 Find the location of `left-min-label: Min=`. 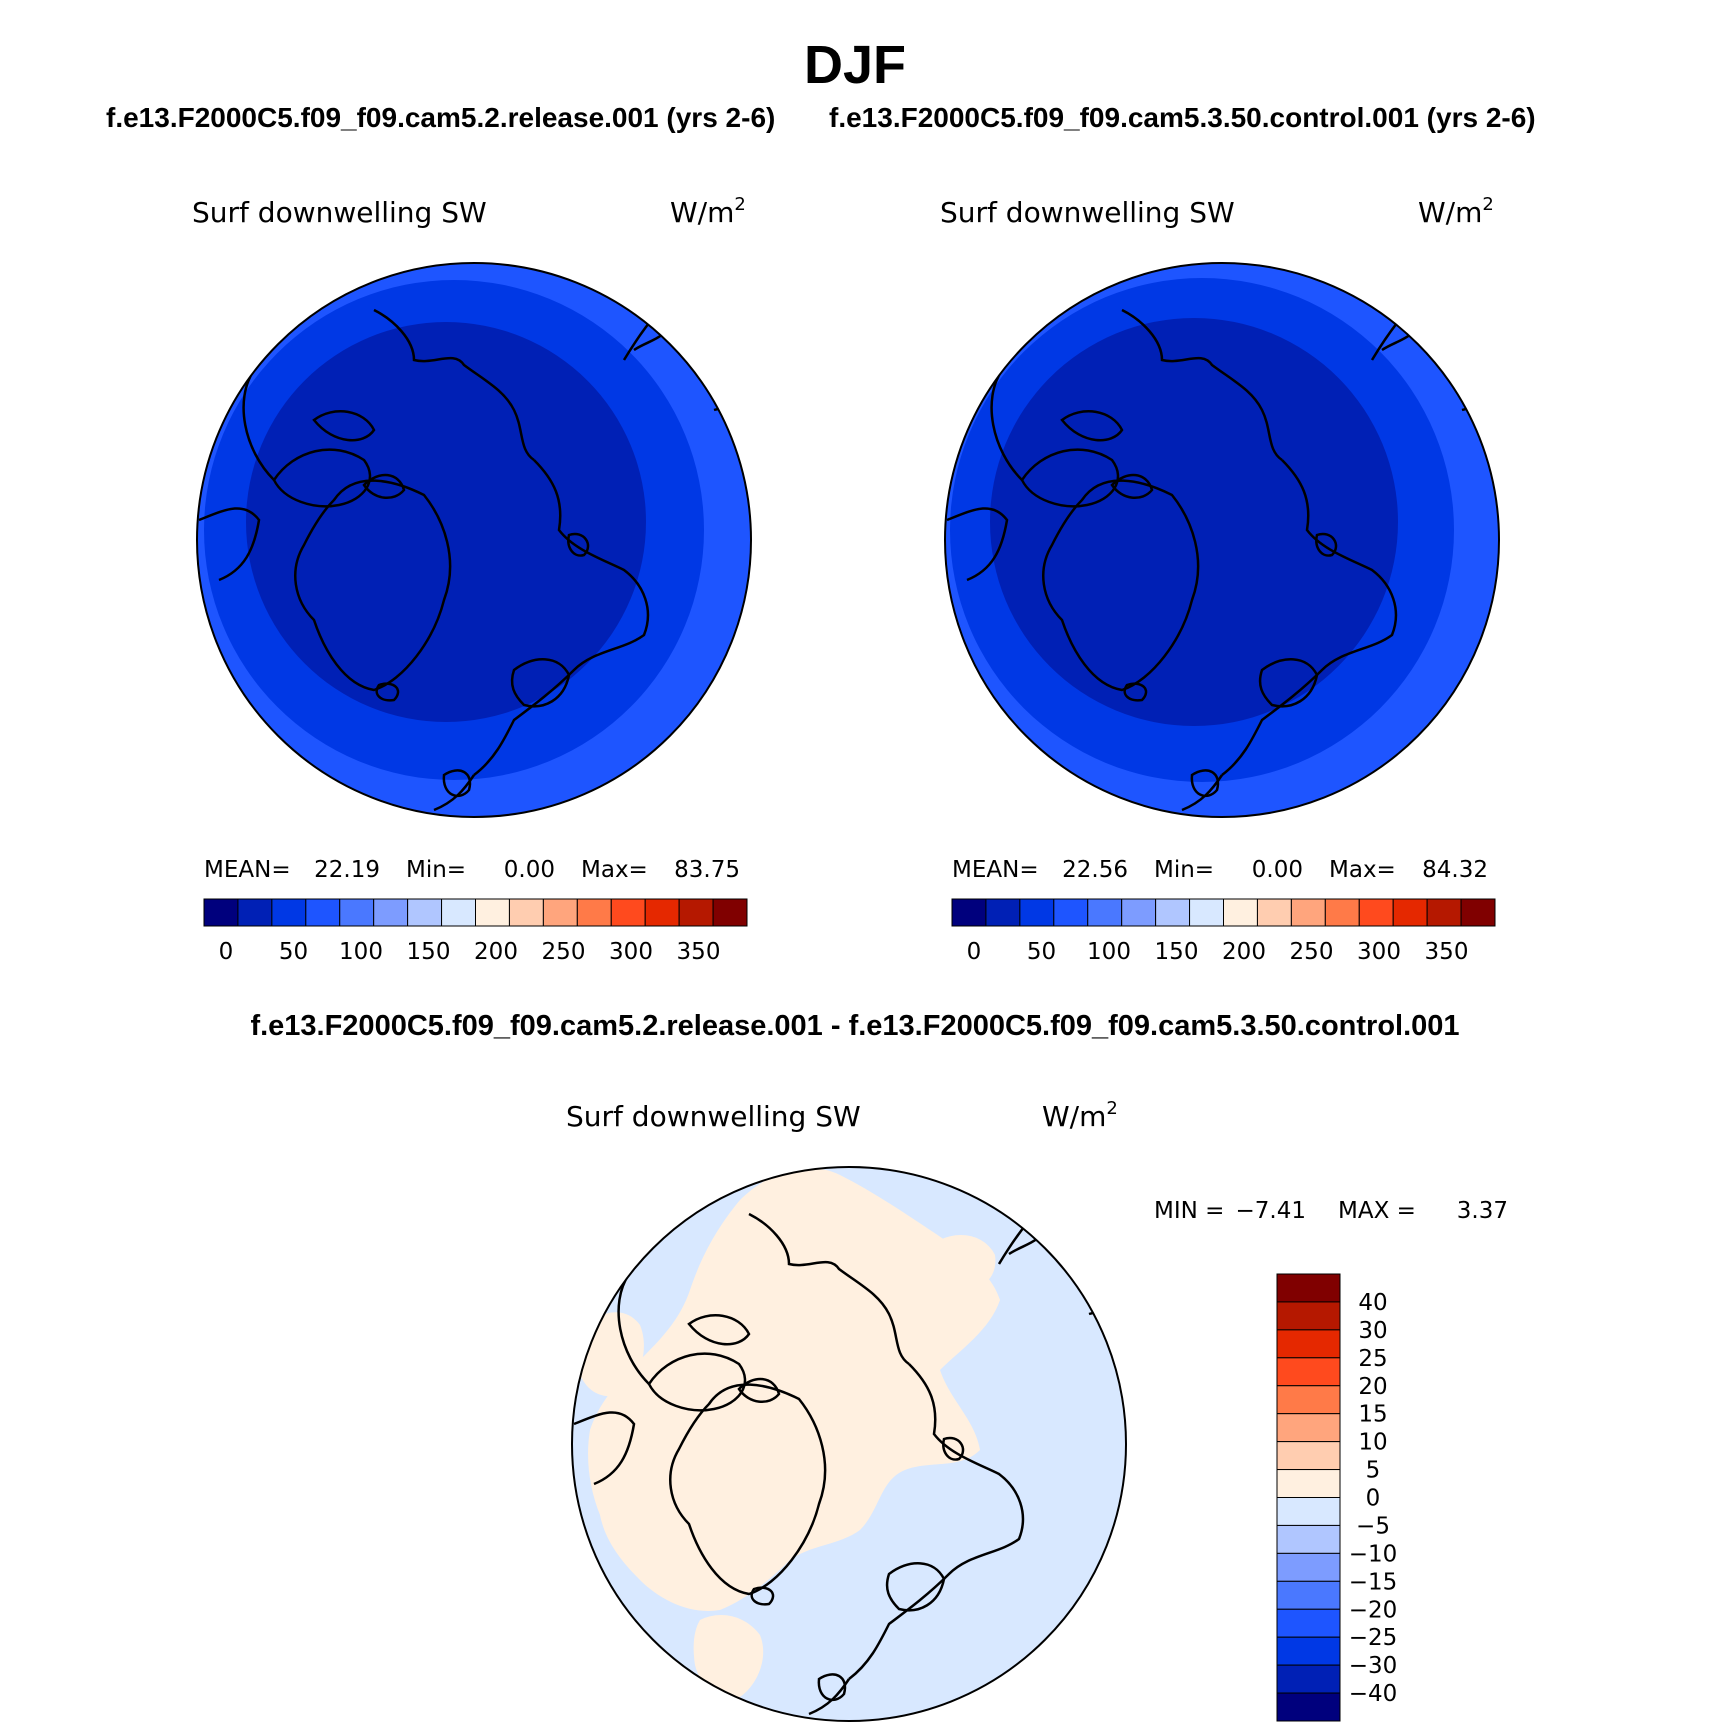

left-min-label: Min= is located at coordinates (436, 870).